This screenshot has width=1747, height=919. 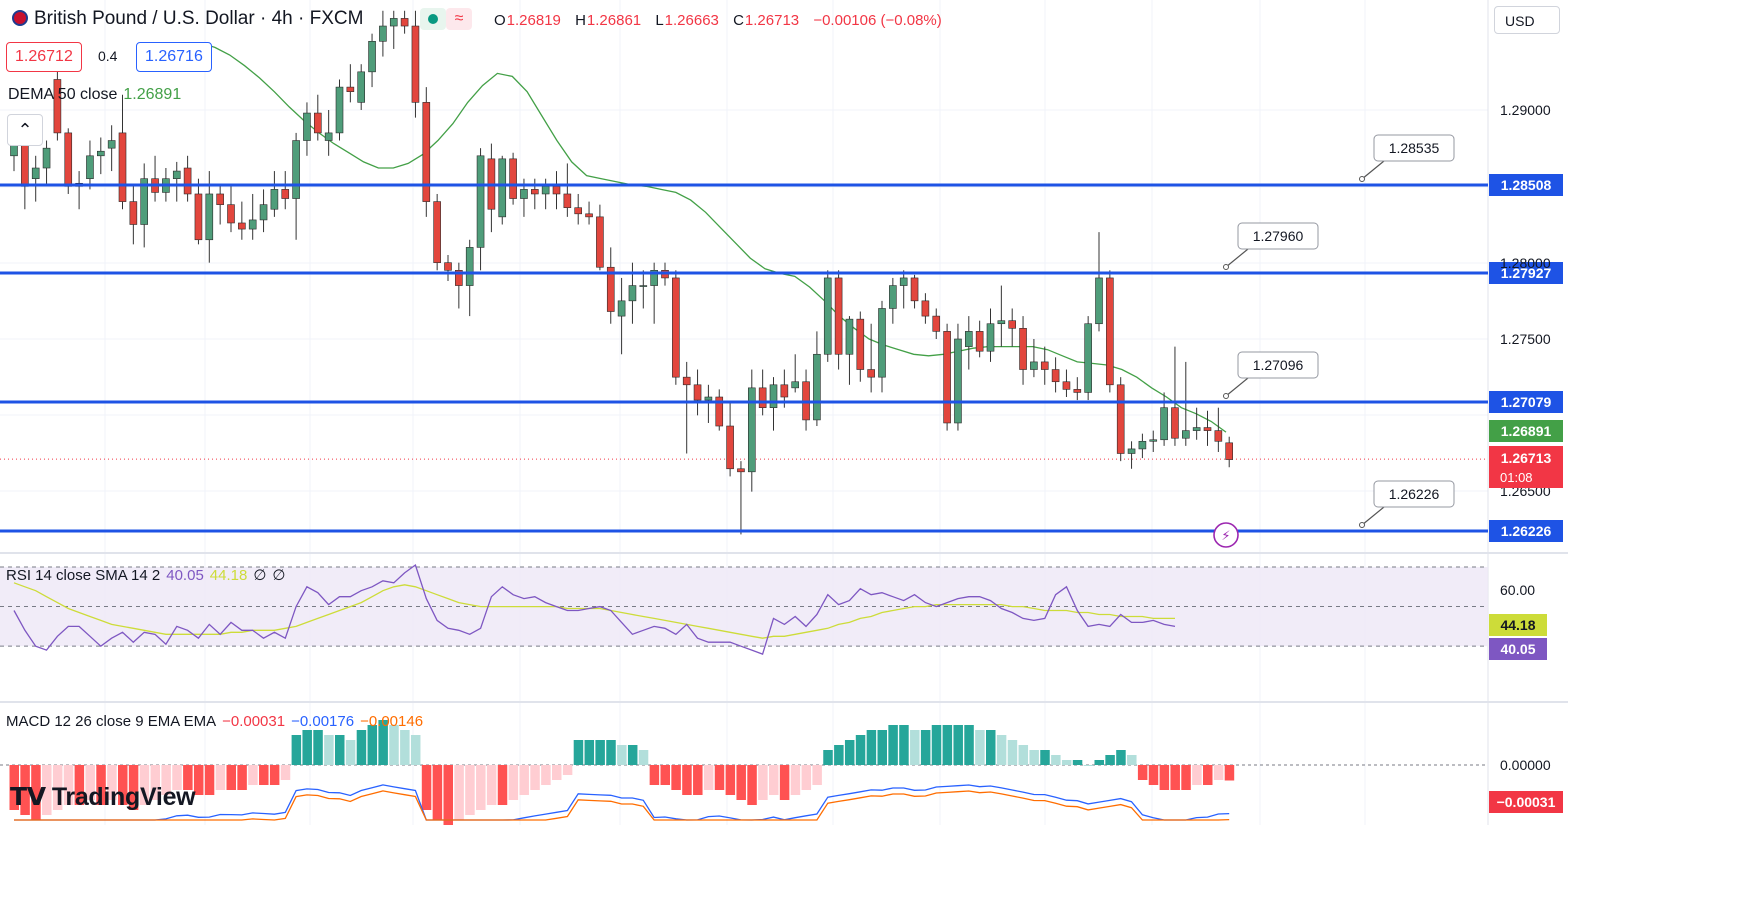 What do you see at coordinates (146, 575) in the screenshot?
I see `rsi-legend: RSI 14 close SMA 14 2 40.05 44.18 ∅ ∅` at bounding box center [146, 575].